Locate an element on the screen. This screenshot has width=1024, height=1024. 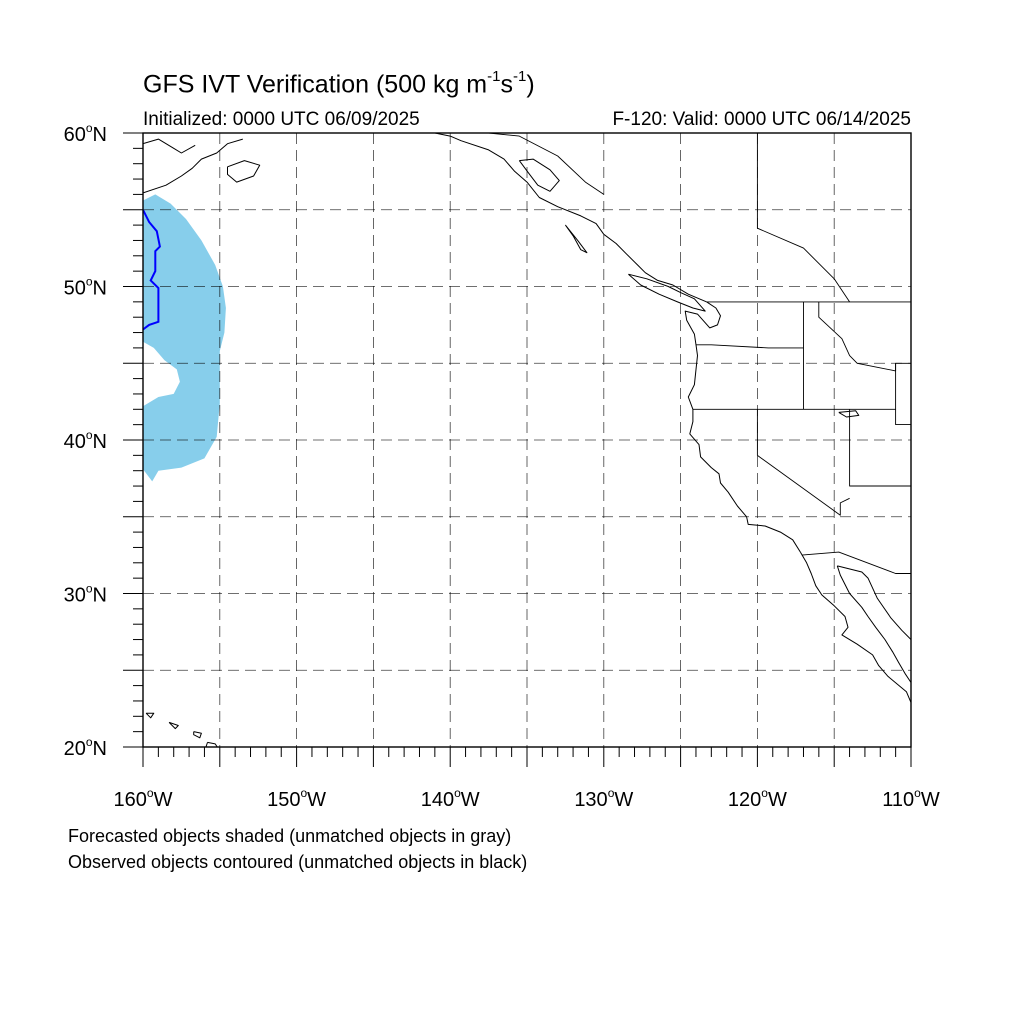
forecast-object-shade is located at coordinates (184, 338).